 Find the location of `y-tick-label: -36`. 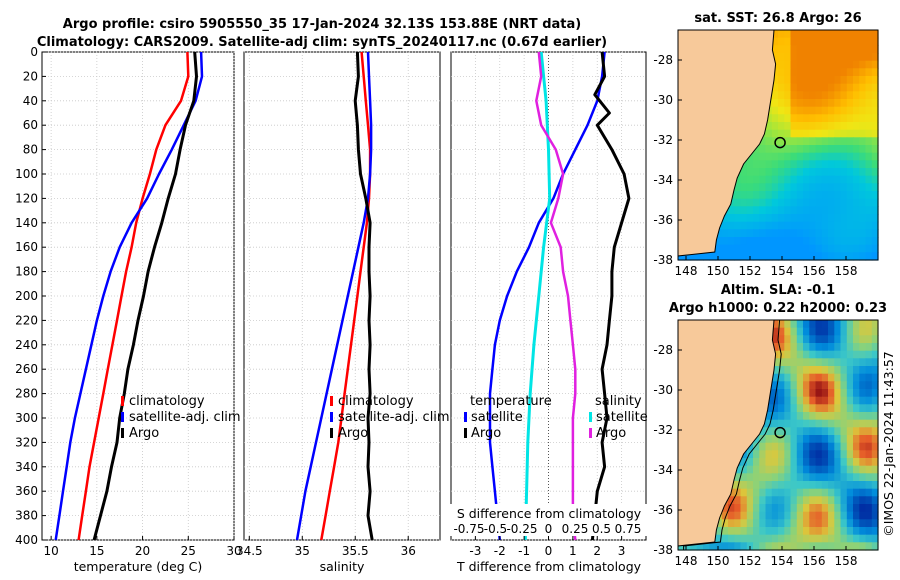

y-tick-label: -36 is located at coordinates (663, 510).